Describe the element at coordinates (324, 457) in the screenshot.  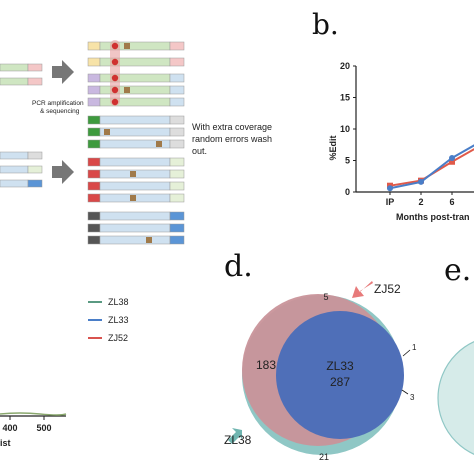
I see `venn-count-21: 21` at that location.